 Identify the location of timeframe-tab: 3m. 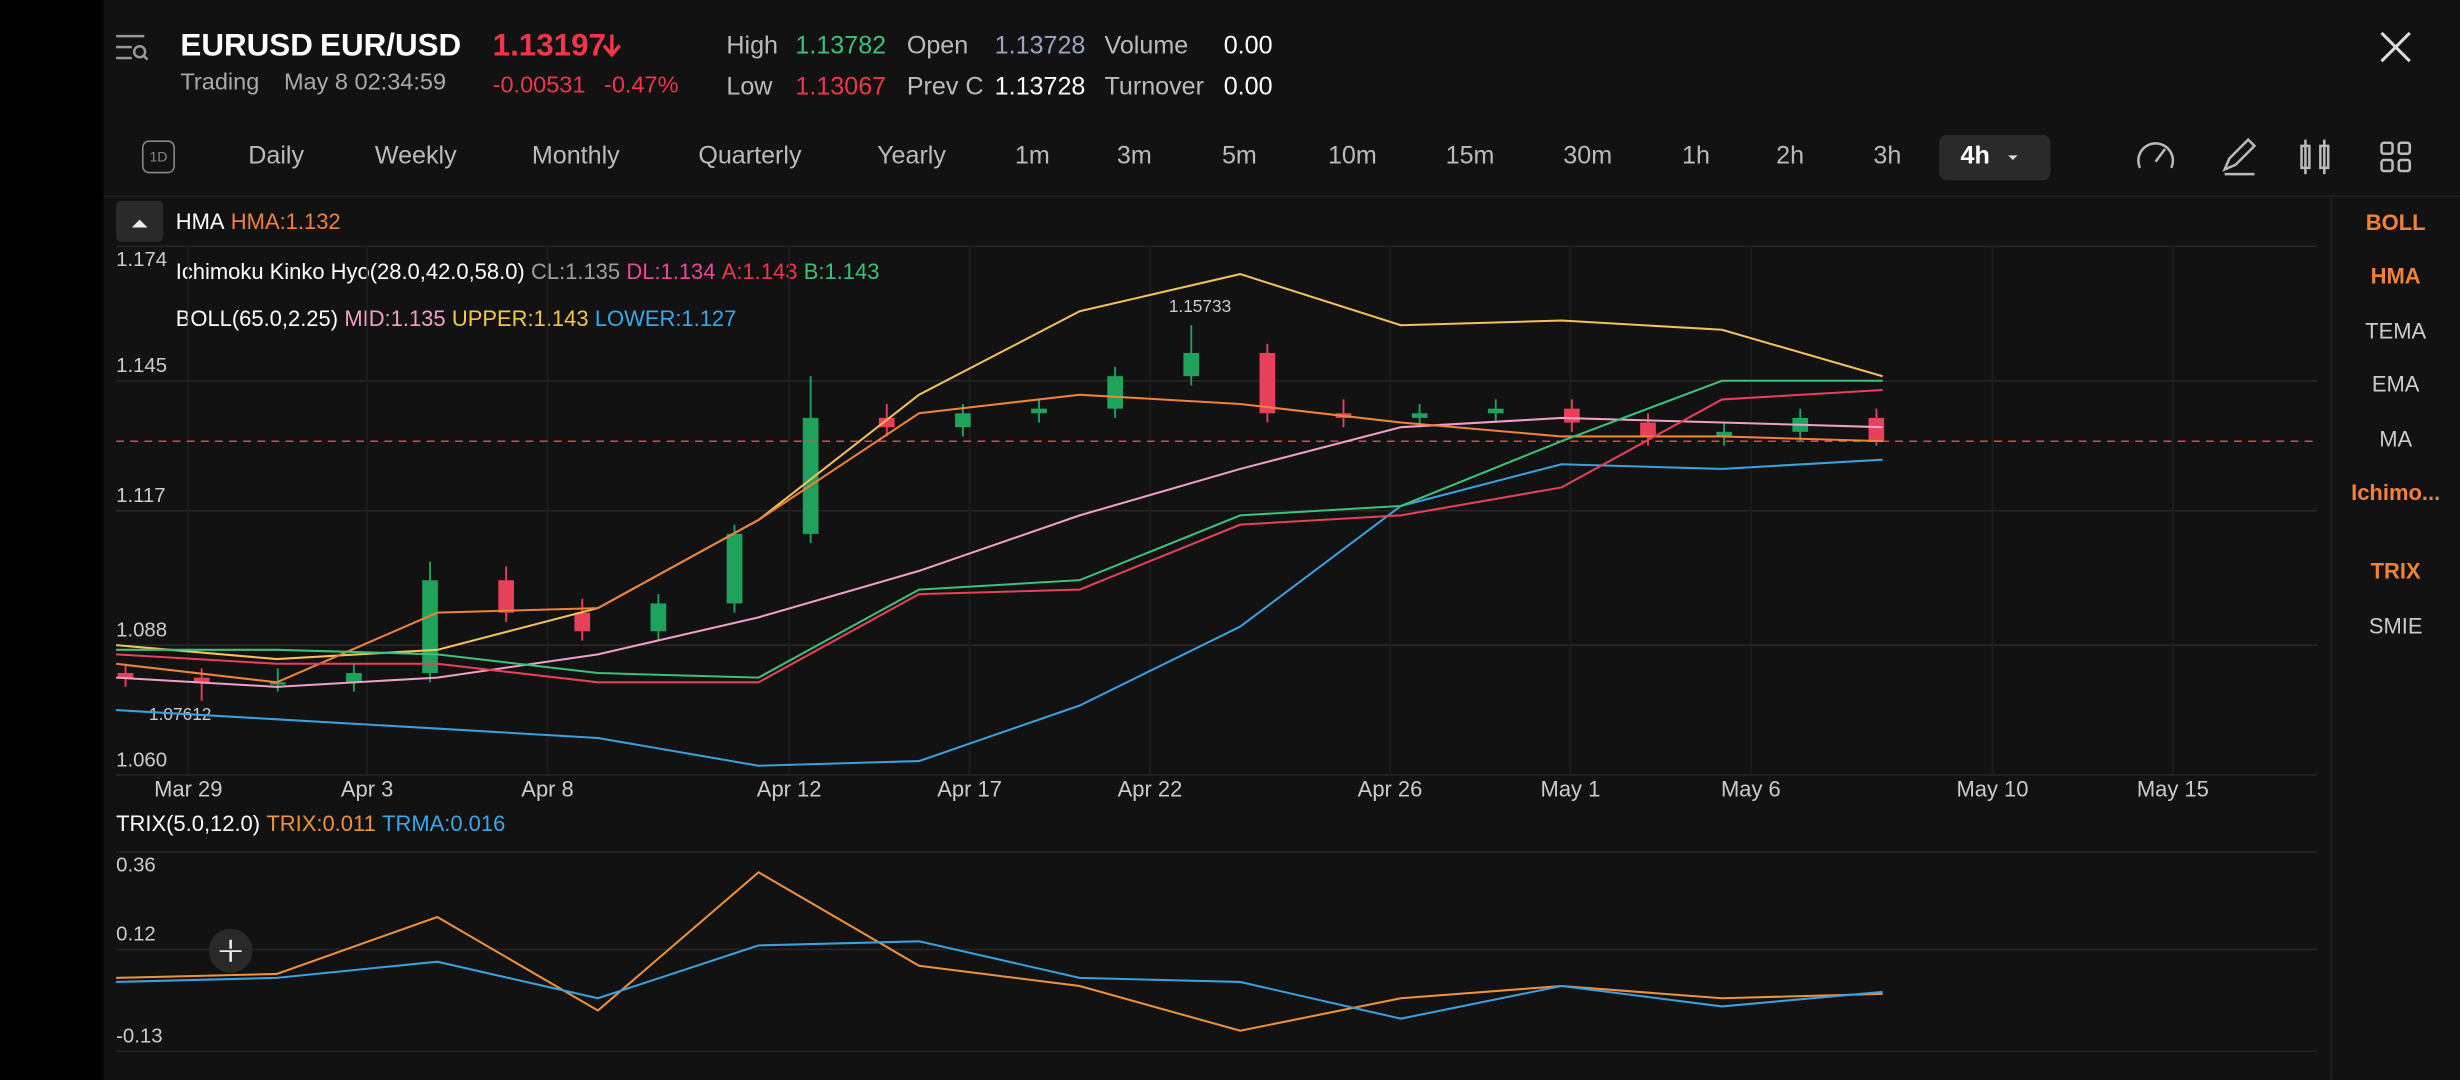
(1134, 156).